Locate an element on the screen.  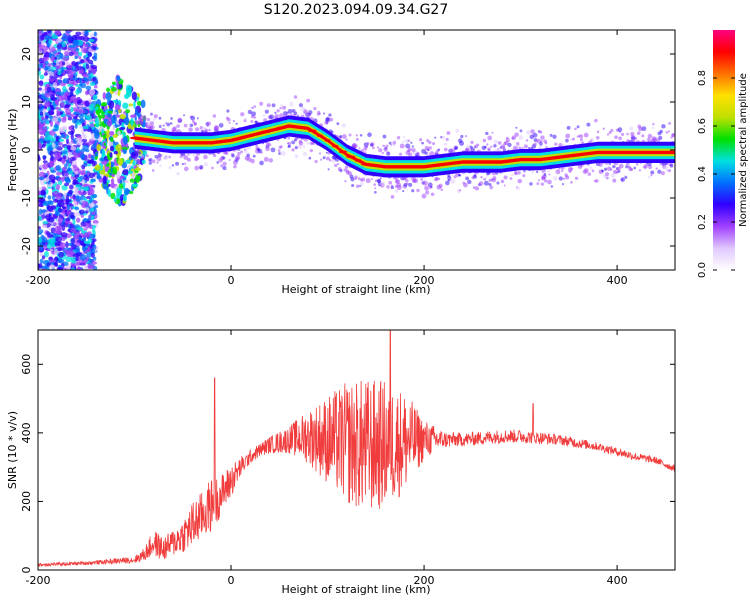
x-tick-label: 0 is located at coordinates (231, 280).